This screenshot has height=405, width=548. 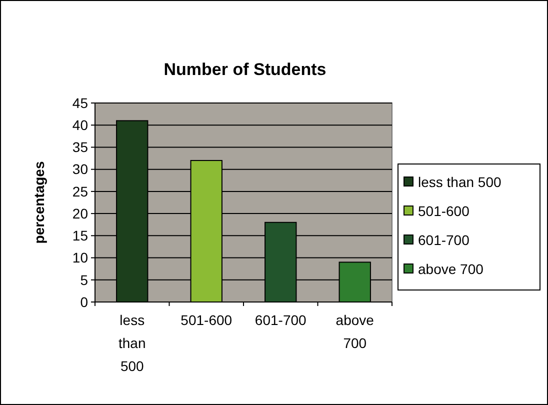 What do you see at coordinates (444, 210) in the screenshot?
I see `legend-label: 501-600` at bounding box center [444, 210].